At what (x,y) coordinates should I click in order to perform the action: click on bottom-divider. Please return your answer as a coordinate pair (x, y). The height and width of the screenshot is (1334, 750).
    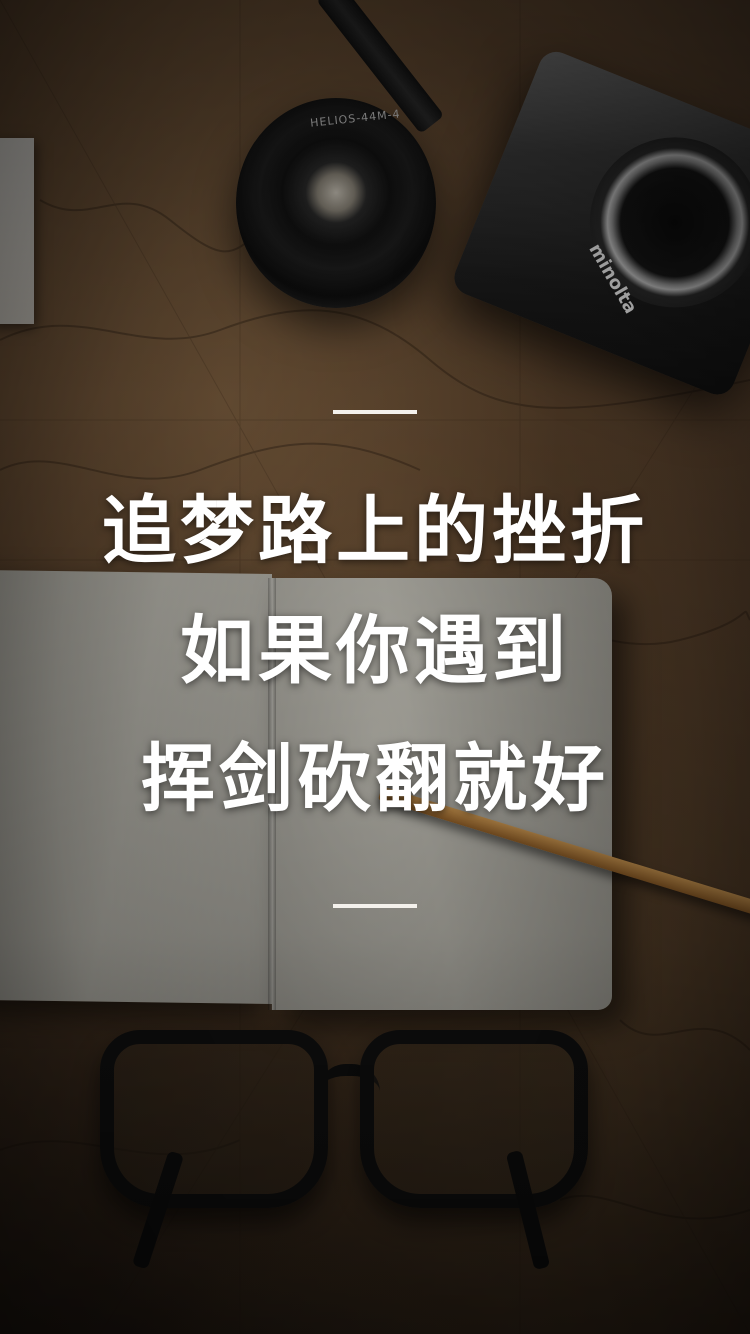
    Looking at the image, I should click on (375, 906).